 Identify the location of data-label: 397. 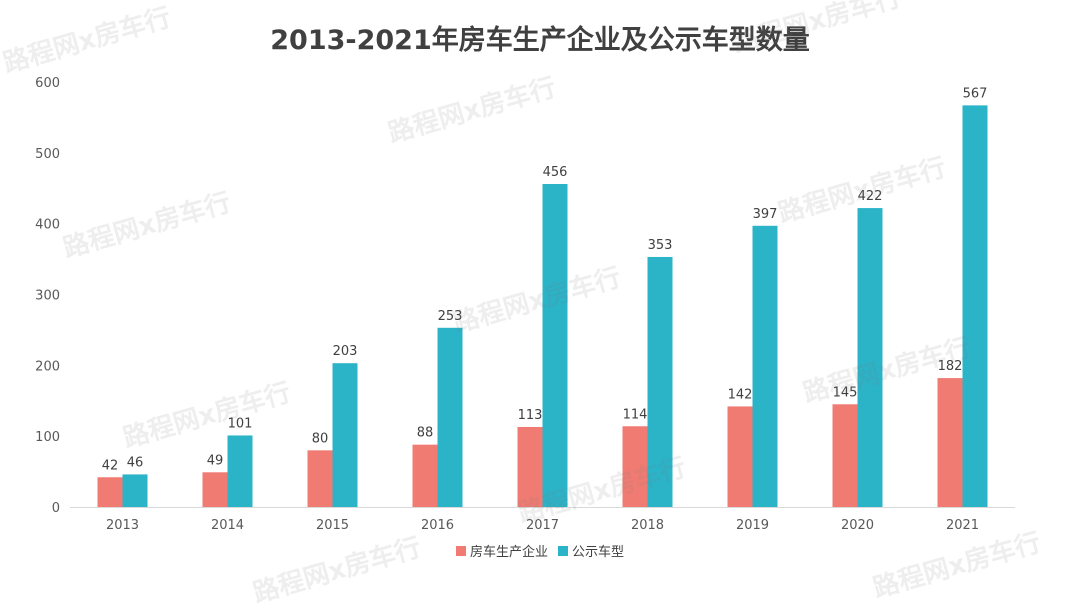
(765, 214).